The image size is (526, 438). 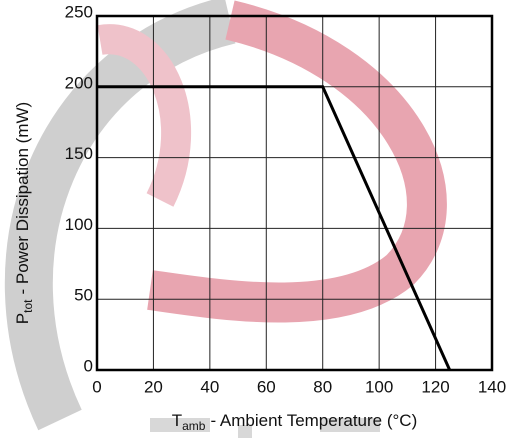 What do you see at coordinates (313, 420) in the screenshot?
I see `xlabel-text: - Ambient Temperature (°C)` at bounding box center [313, 420].